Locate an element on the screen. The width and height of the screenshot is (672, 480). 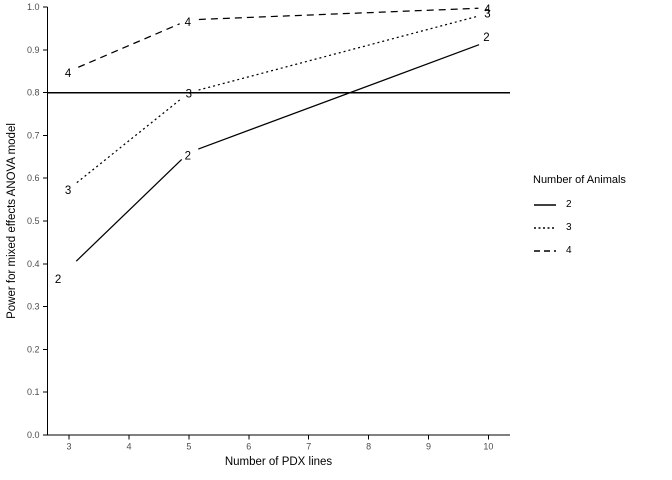
legend-item-label: 4 is located at coordinates (569, 250).